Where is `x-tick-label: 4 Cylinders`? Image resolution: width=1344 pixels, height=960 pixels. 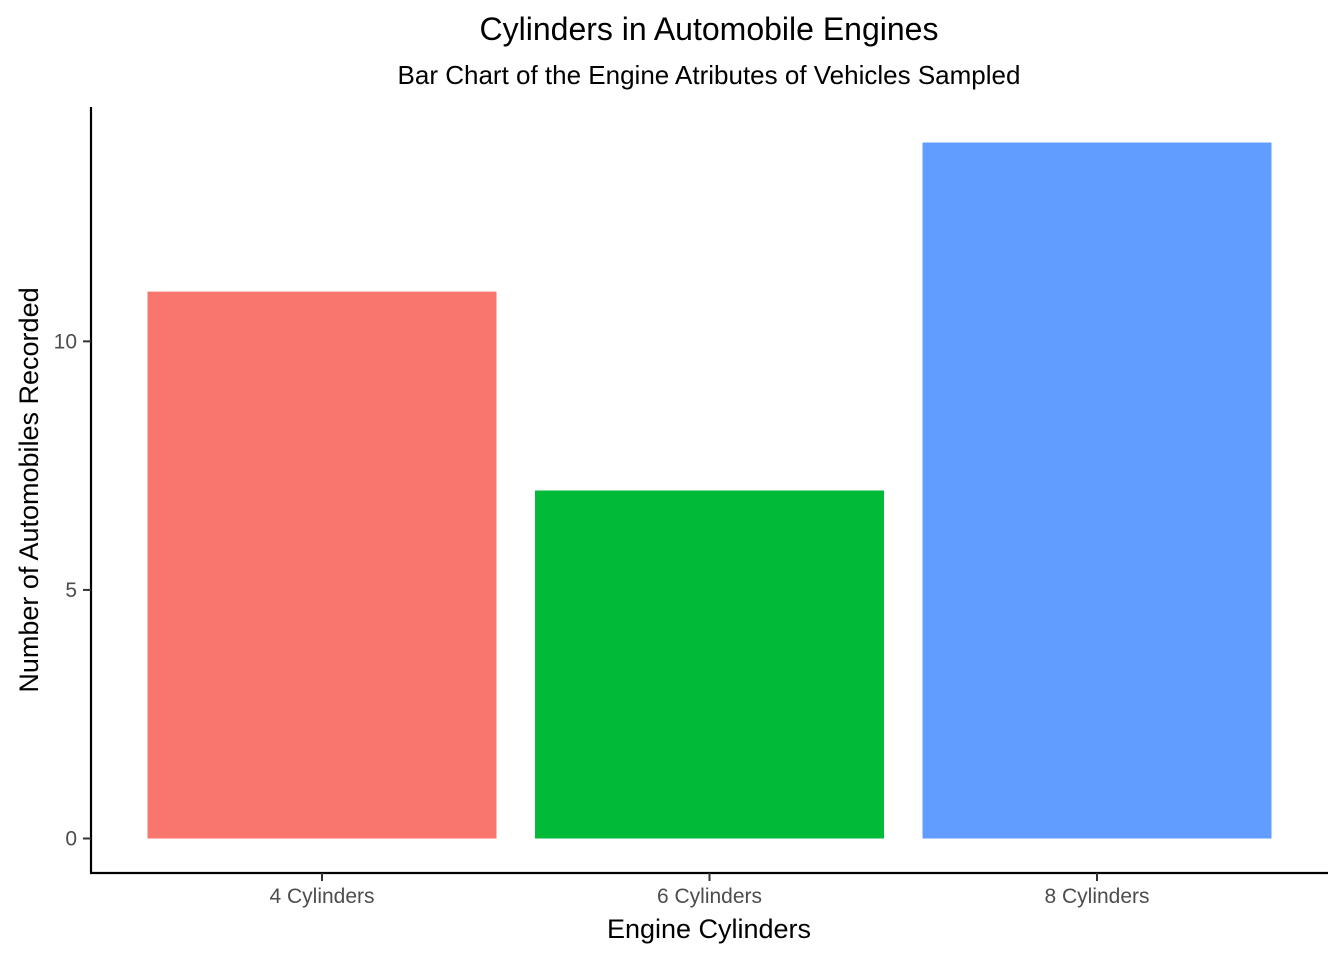
x-tick-label: 4 Cylinders is located at coordinates (321, 896).